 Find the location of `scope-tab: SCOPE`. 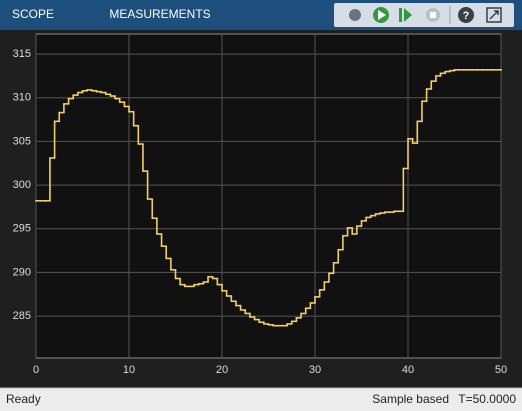

scope-tab: SCOPE is located at coordinates (33, 14).